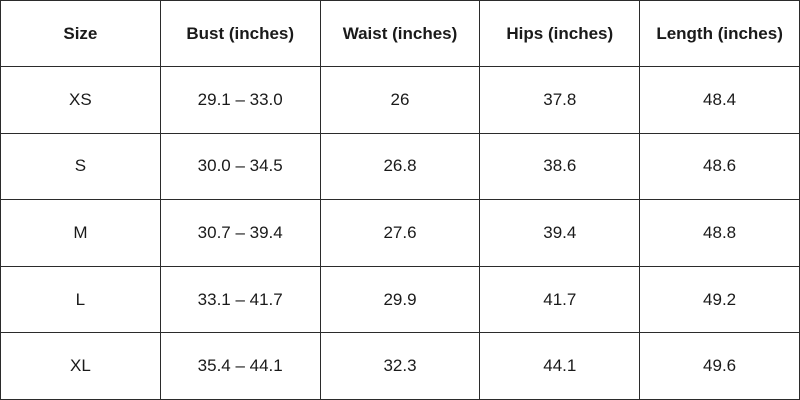 This screenshot has width=800, height=400. Describe the element at coordinates (240, 233) in the screenshot. I see `bust-cell: 30.7 – 39.4` at that location.